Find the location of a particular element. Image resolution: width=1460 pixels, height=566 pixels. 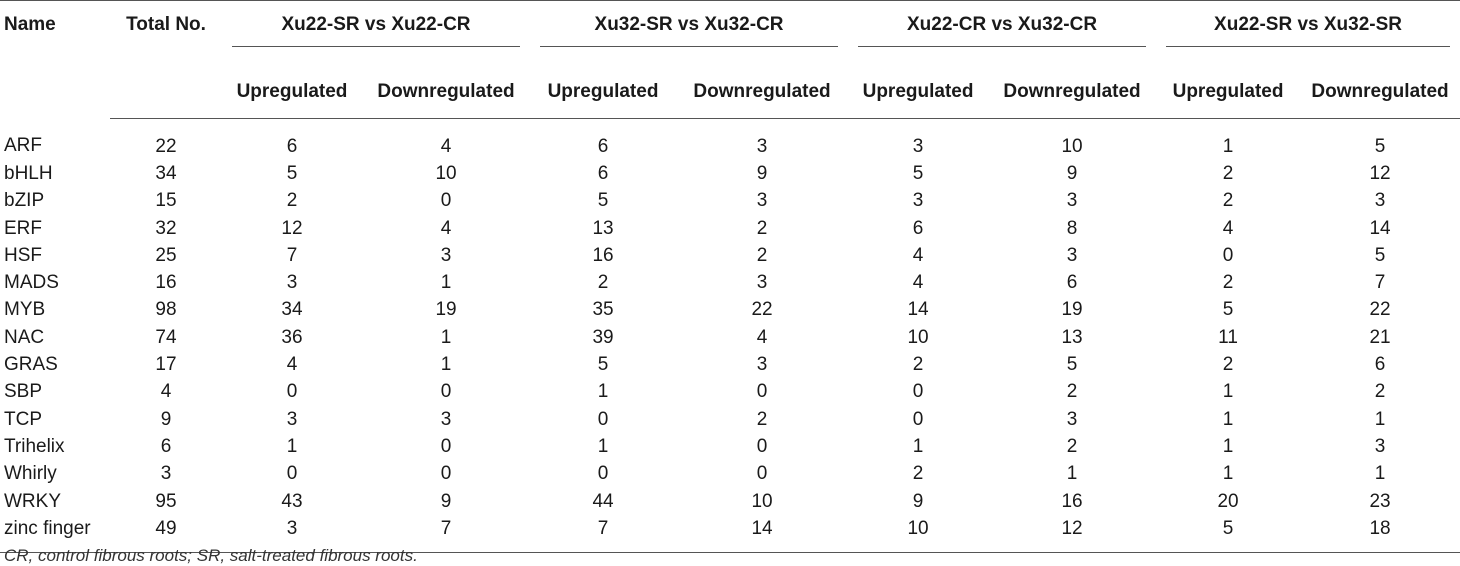

row-name-cell: MADS is located at coordinates (31, 283).